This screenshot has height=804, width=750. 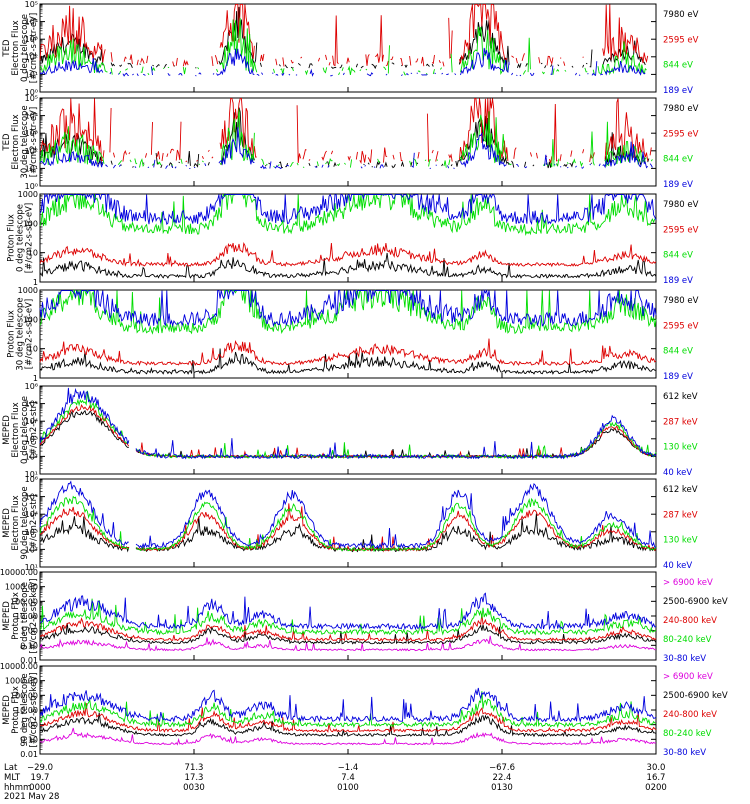 I want to click on y-tick-label: 10000.00, so click(x=19, y=666).